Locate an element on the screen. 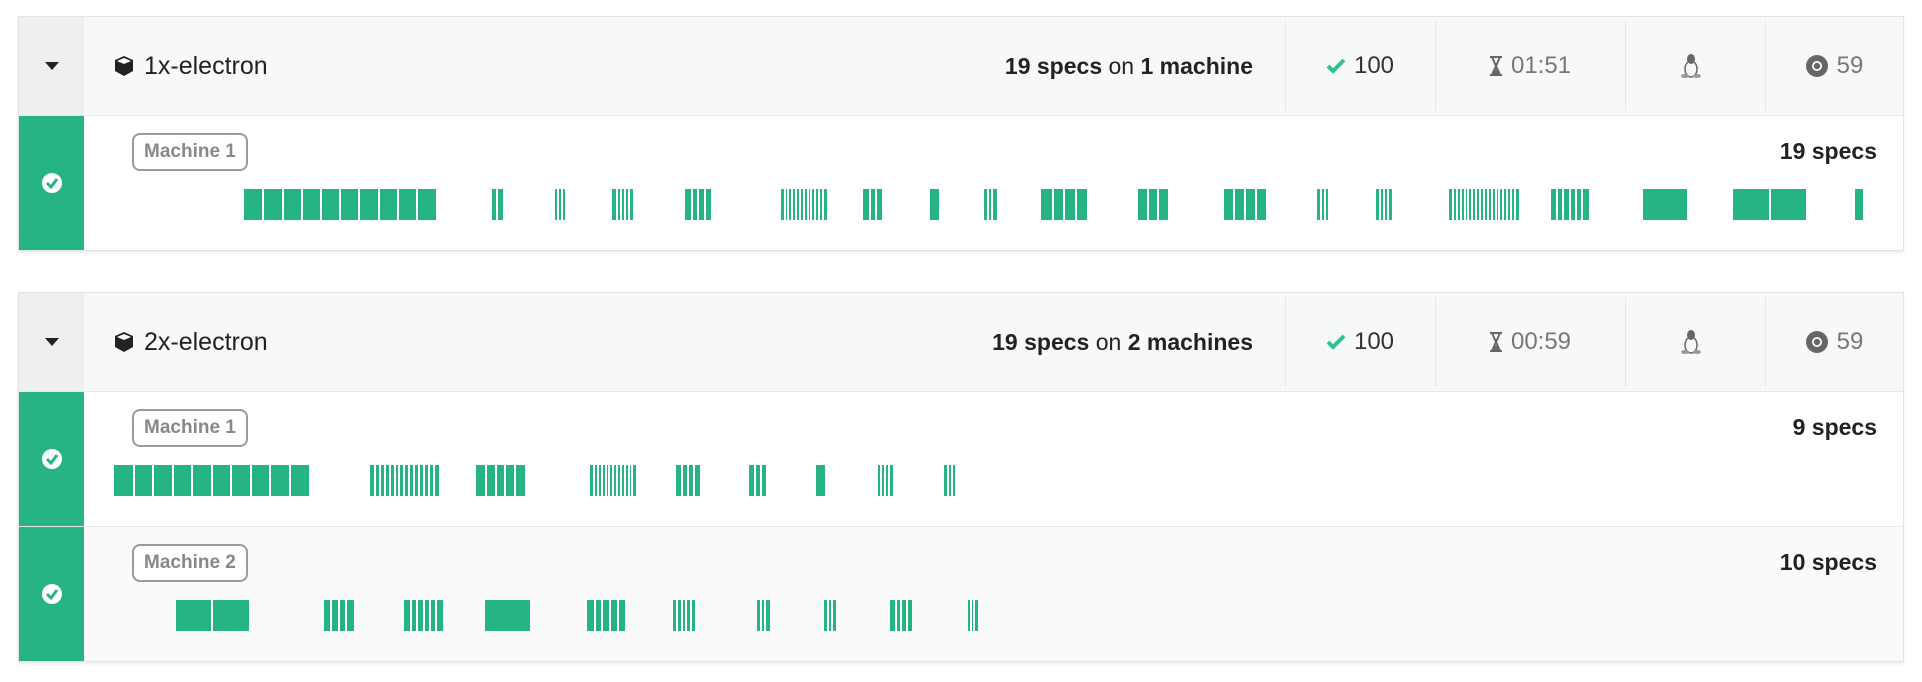 This screenshot has height=682, width=1922. run-name: 1x-electron is located at coordinates (206, 65).